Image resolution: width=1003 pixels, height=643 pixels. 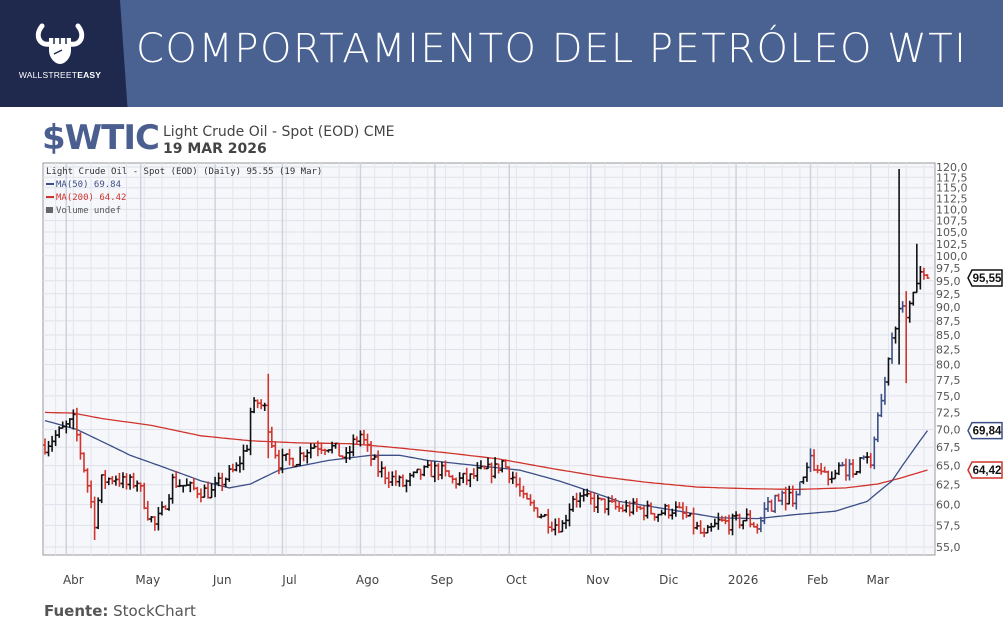 I want to click on y-tick-label: 100,0, so click(x=952, y=256).